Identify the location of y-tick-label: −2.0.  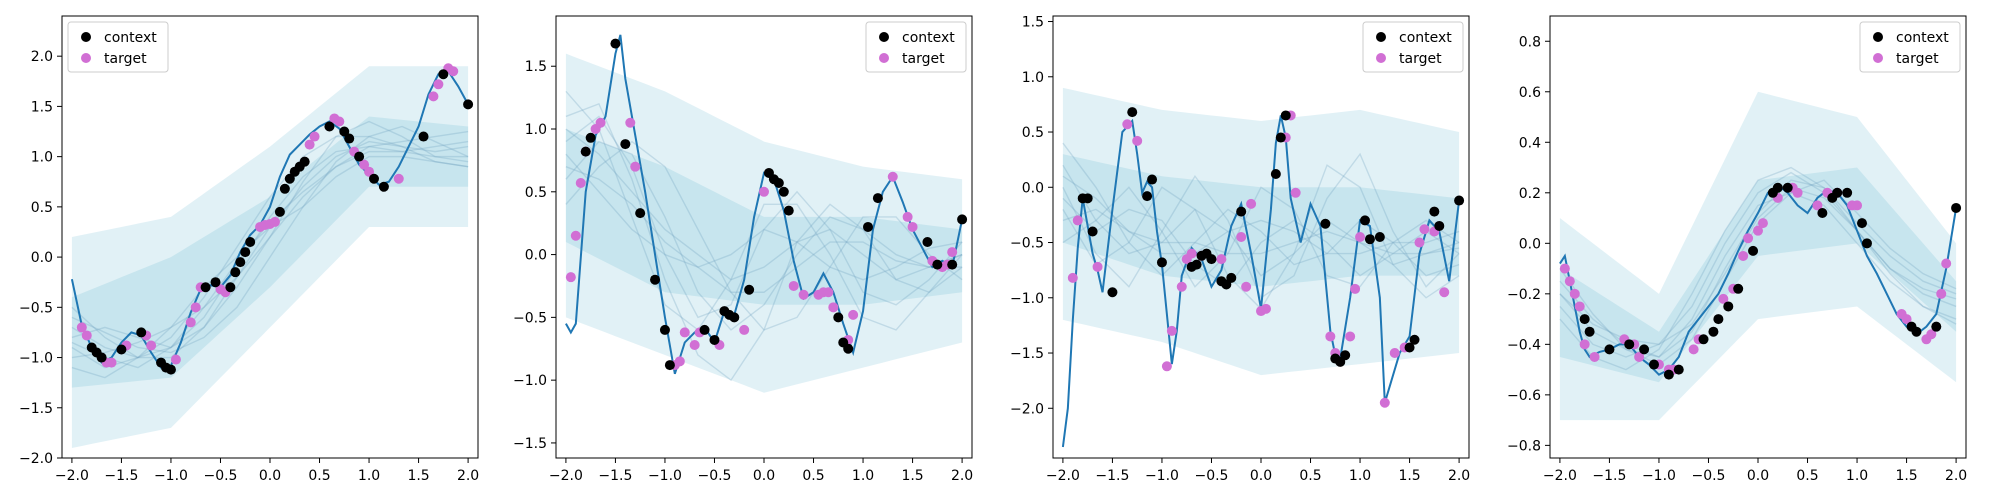
(36, 459).